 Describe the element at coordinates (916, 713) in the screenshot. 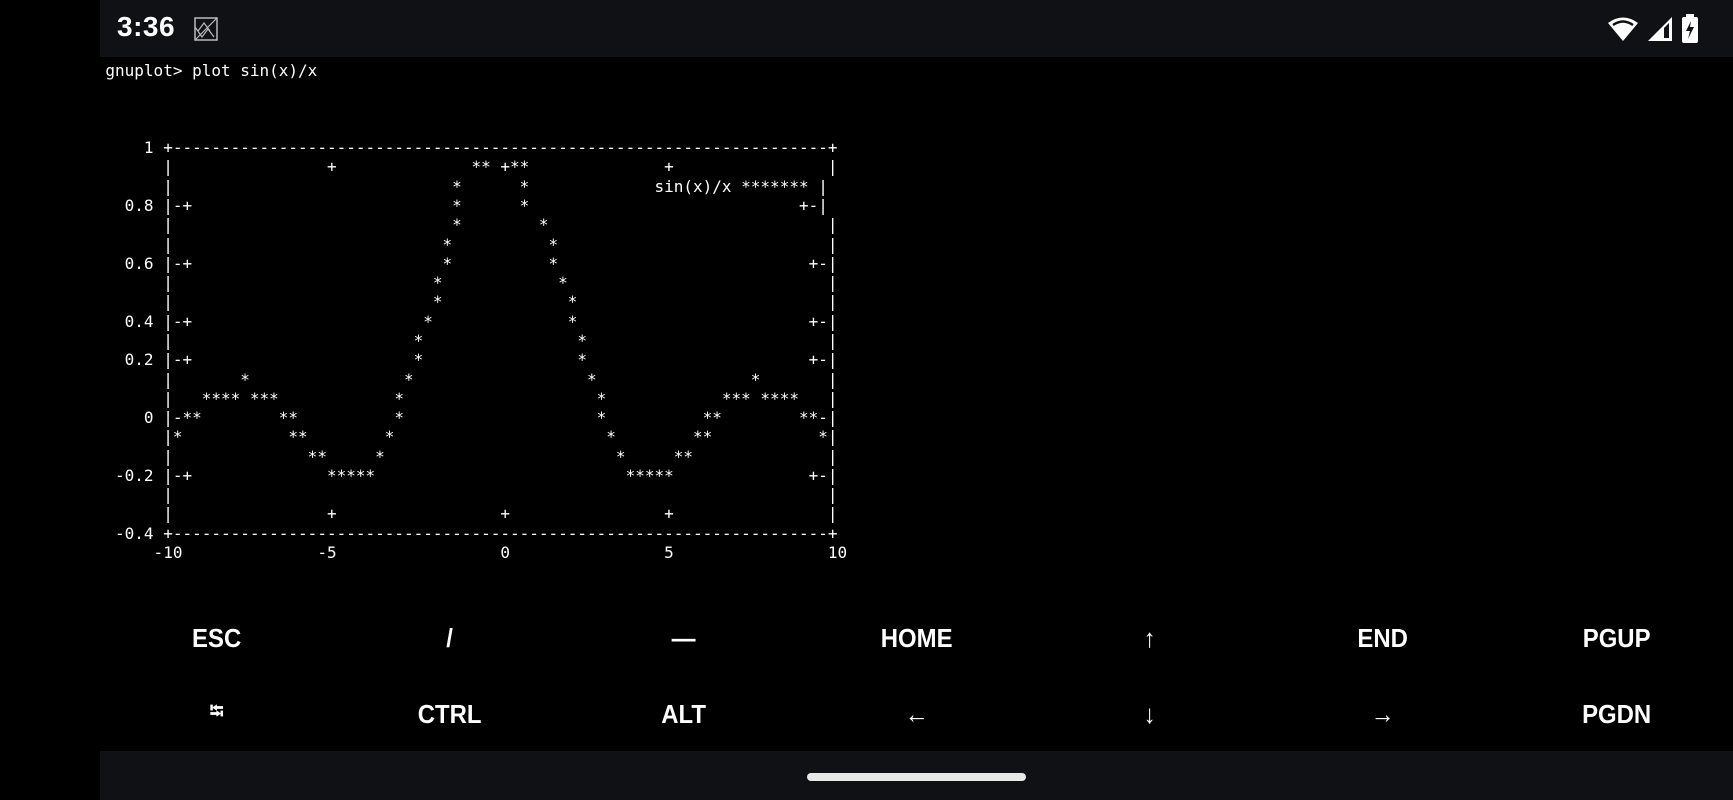

I see `key-arrow-left: ←` at that location.